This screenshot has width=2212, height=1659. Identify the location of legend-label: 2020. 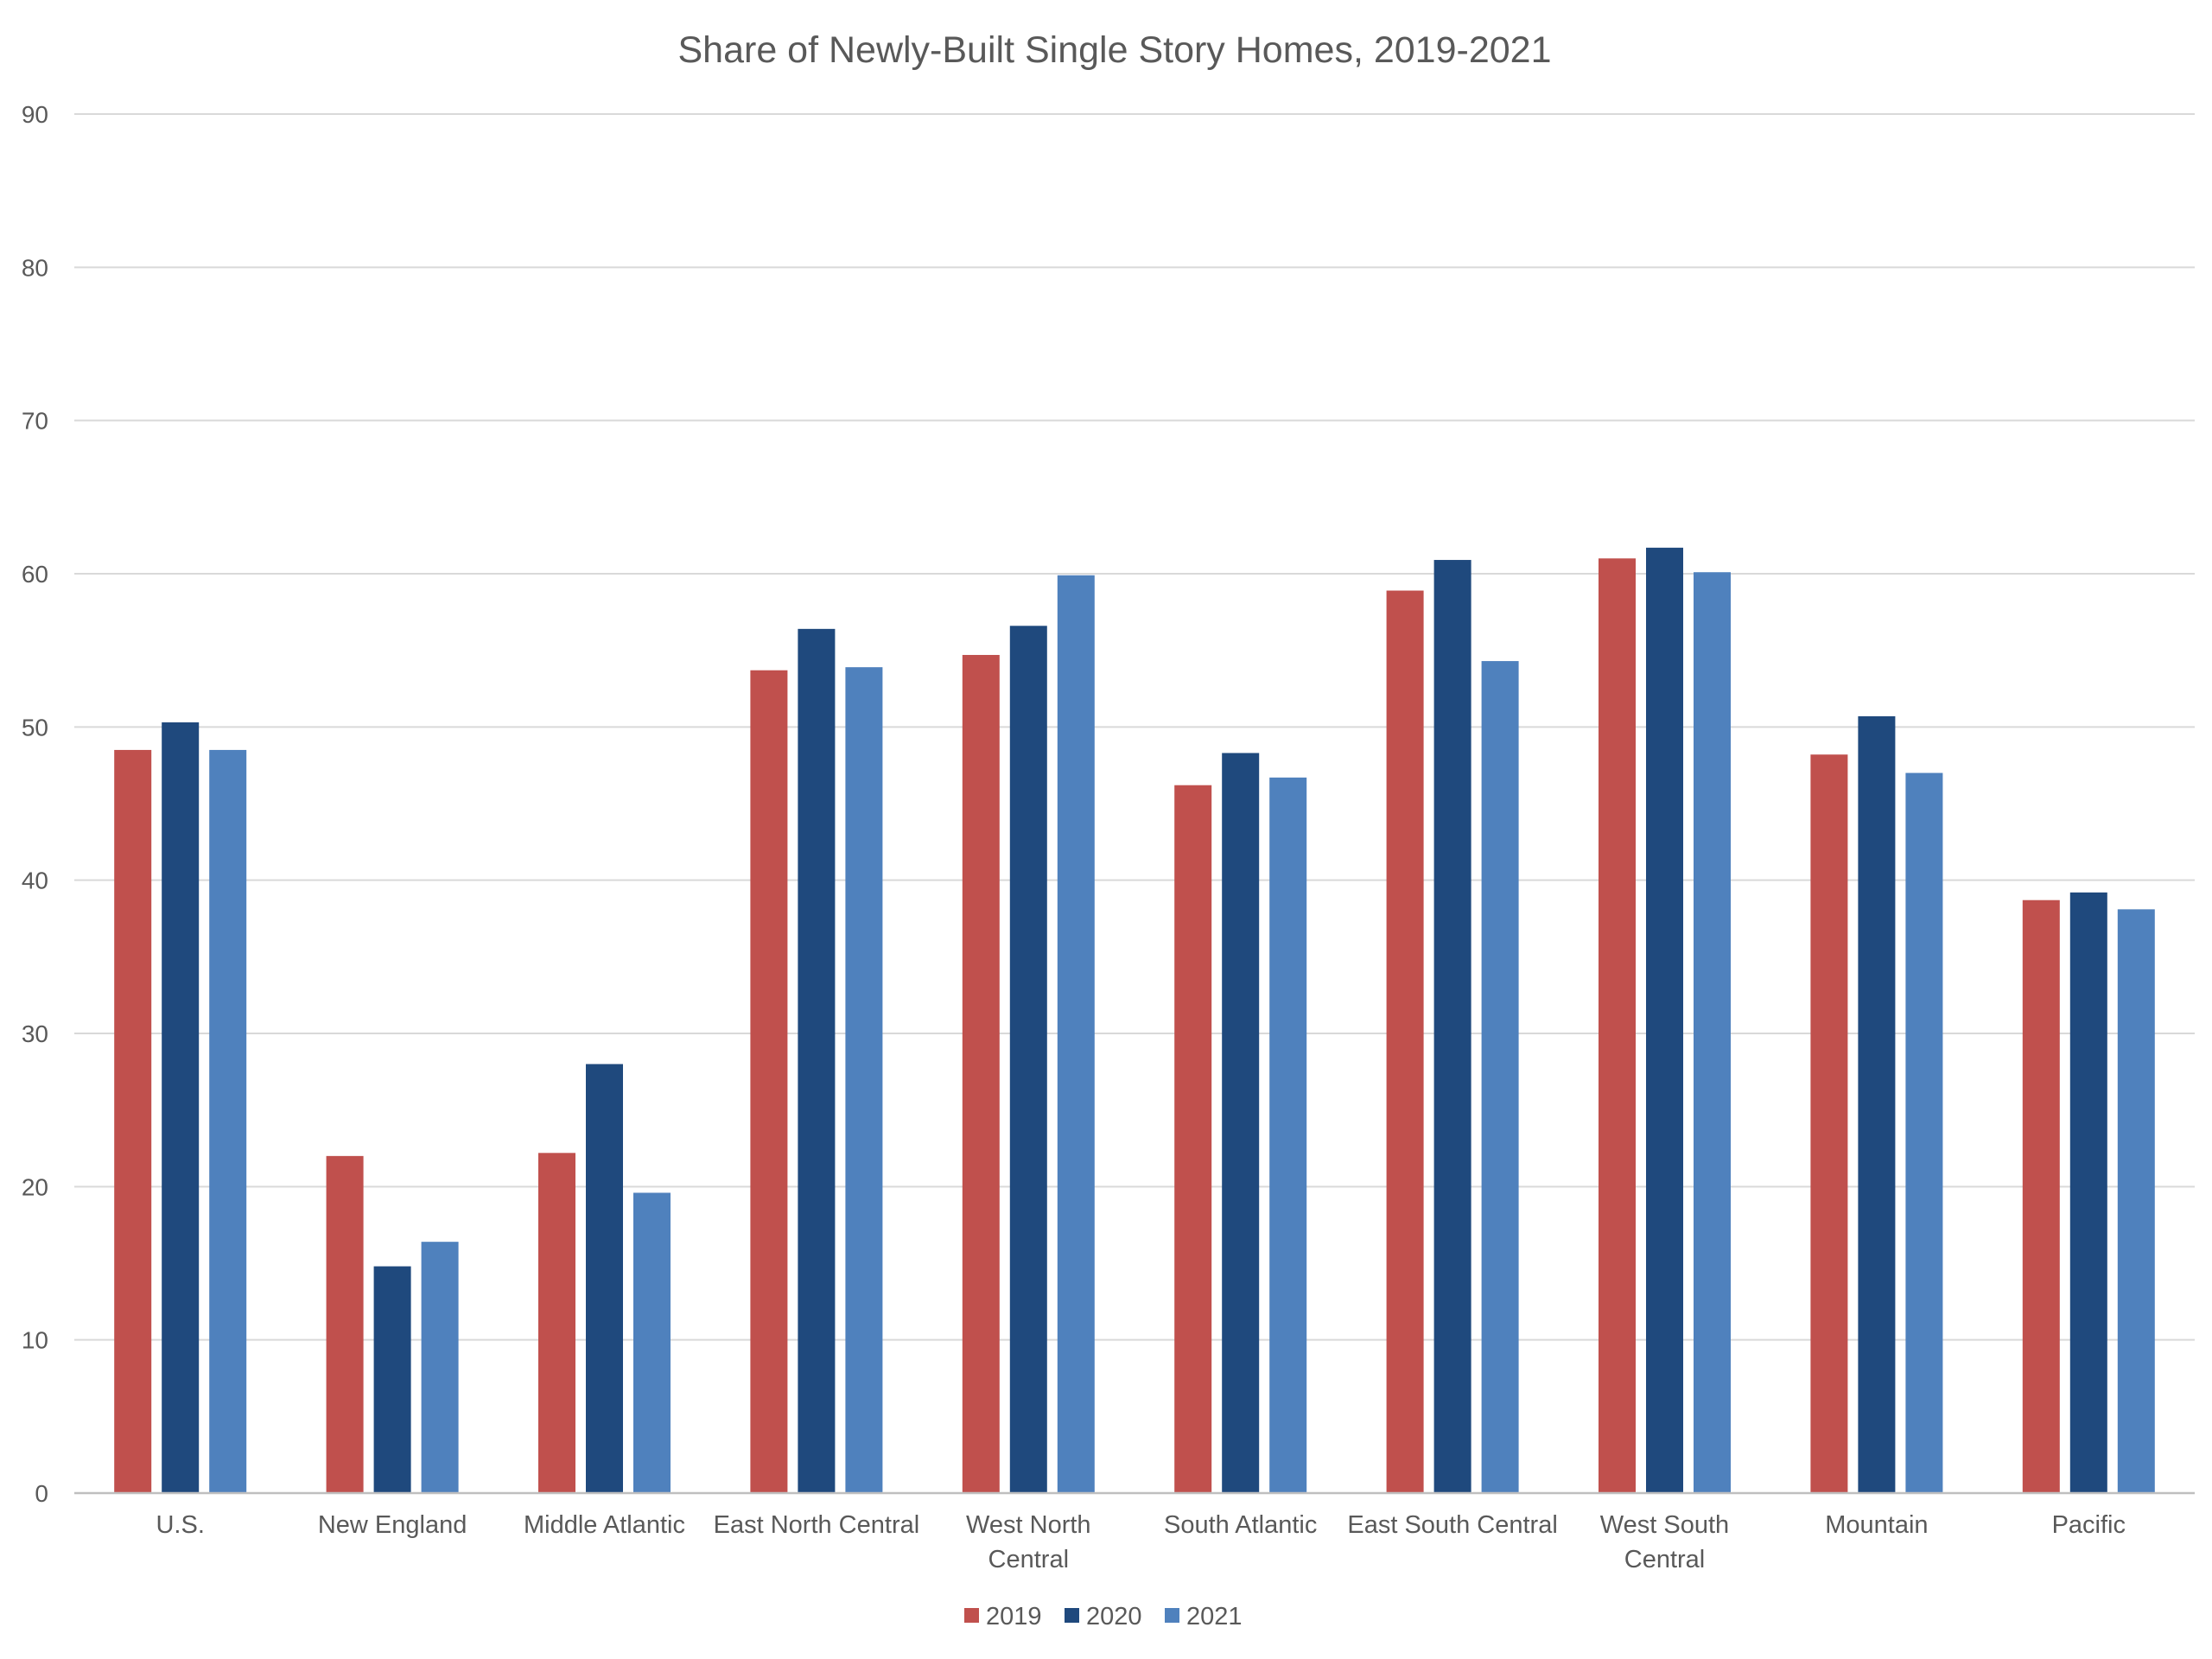
(1114, 1616).